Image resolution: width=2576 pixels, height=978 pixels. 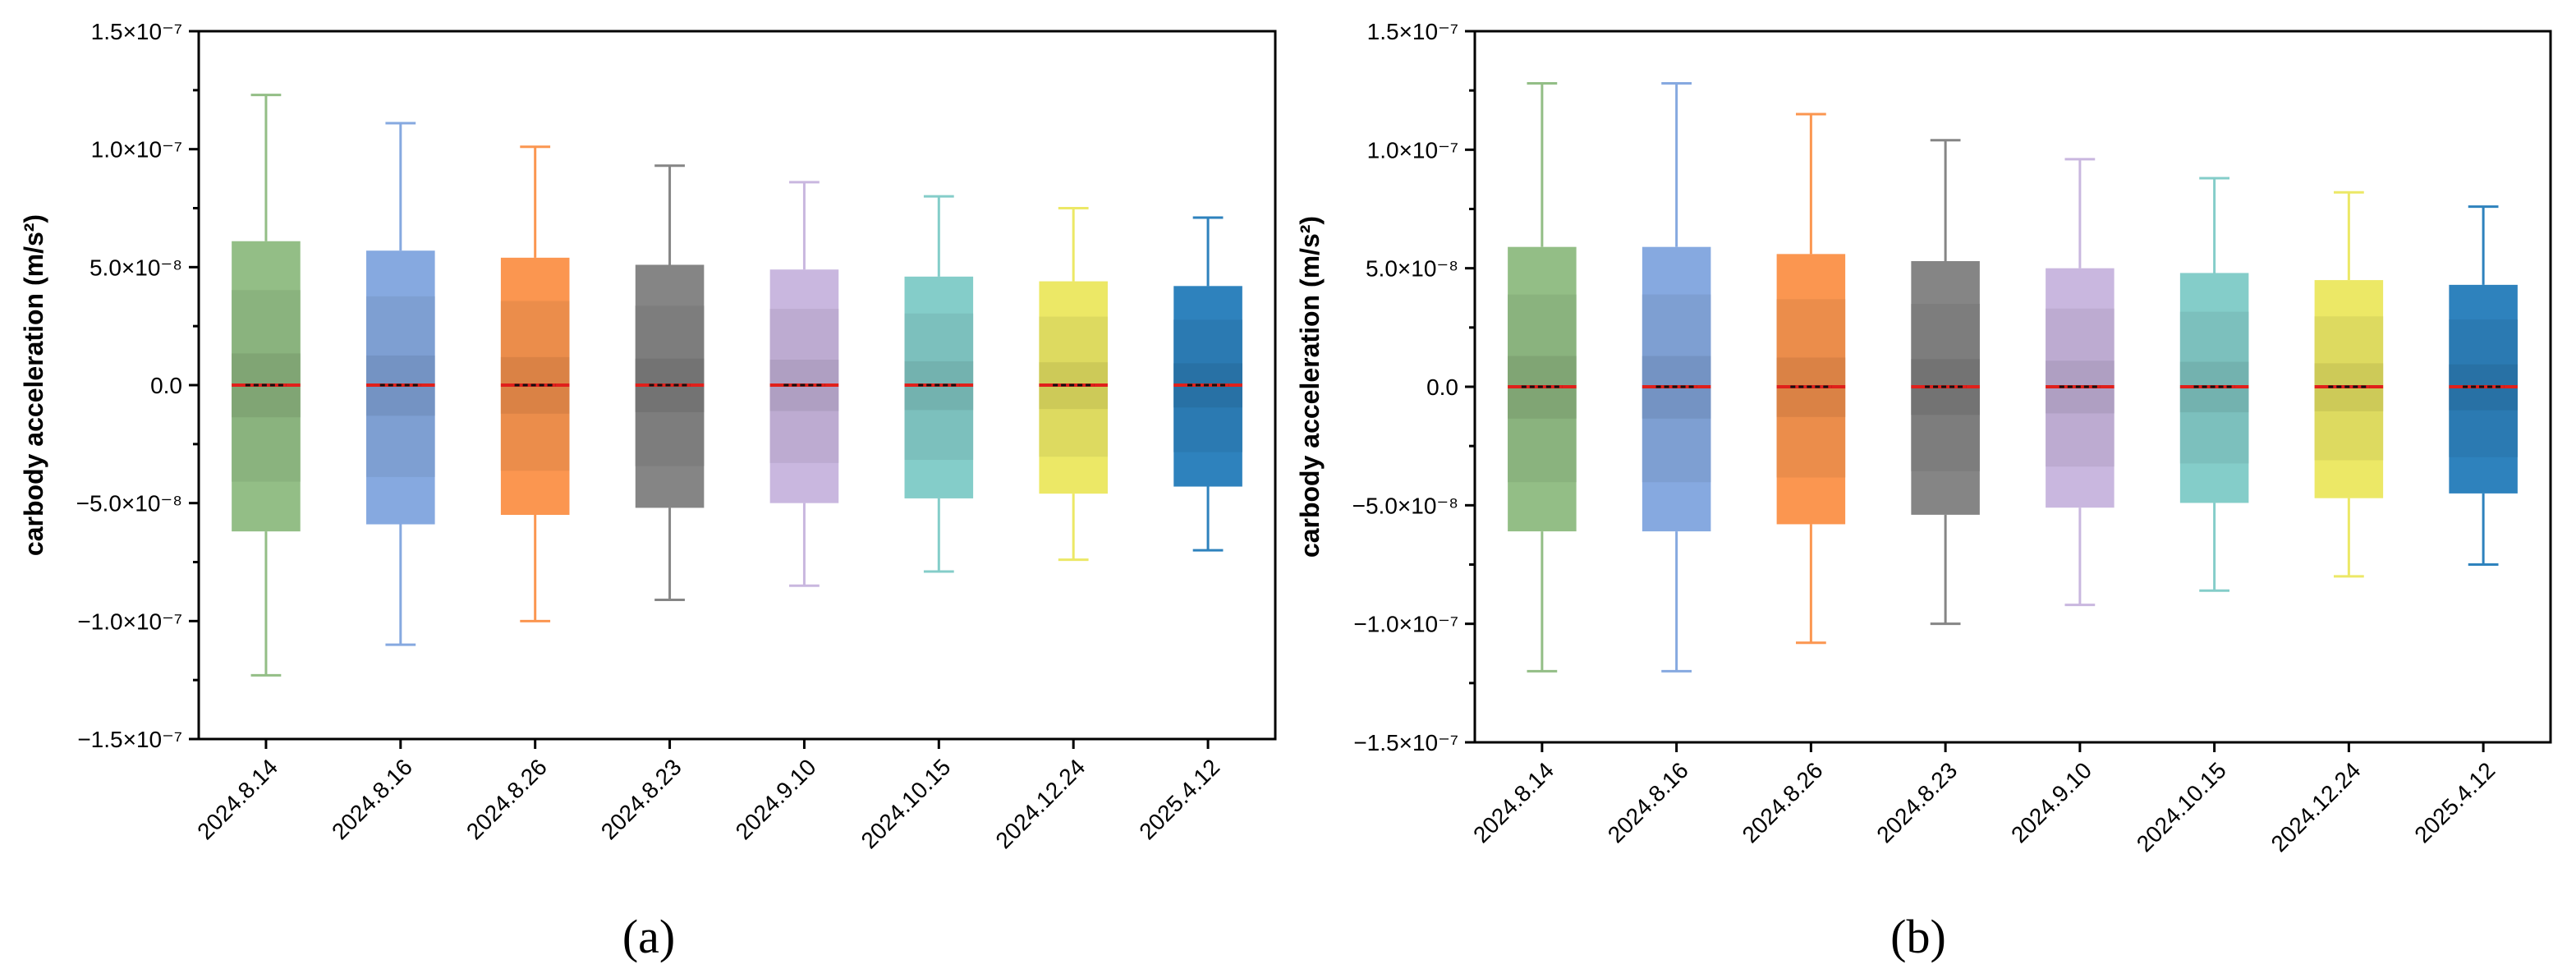 What do you see at coordinates (648, 936) in the screenshot?
I see `panel-label: (a)` at bounding box center [648, 936].